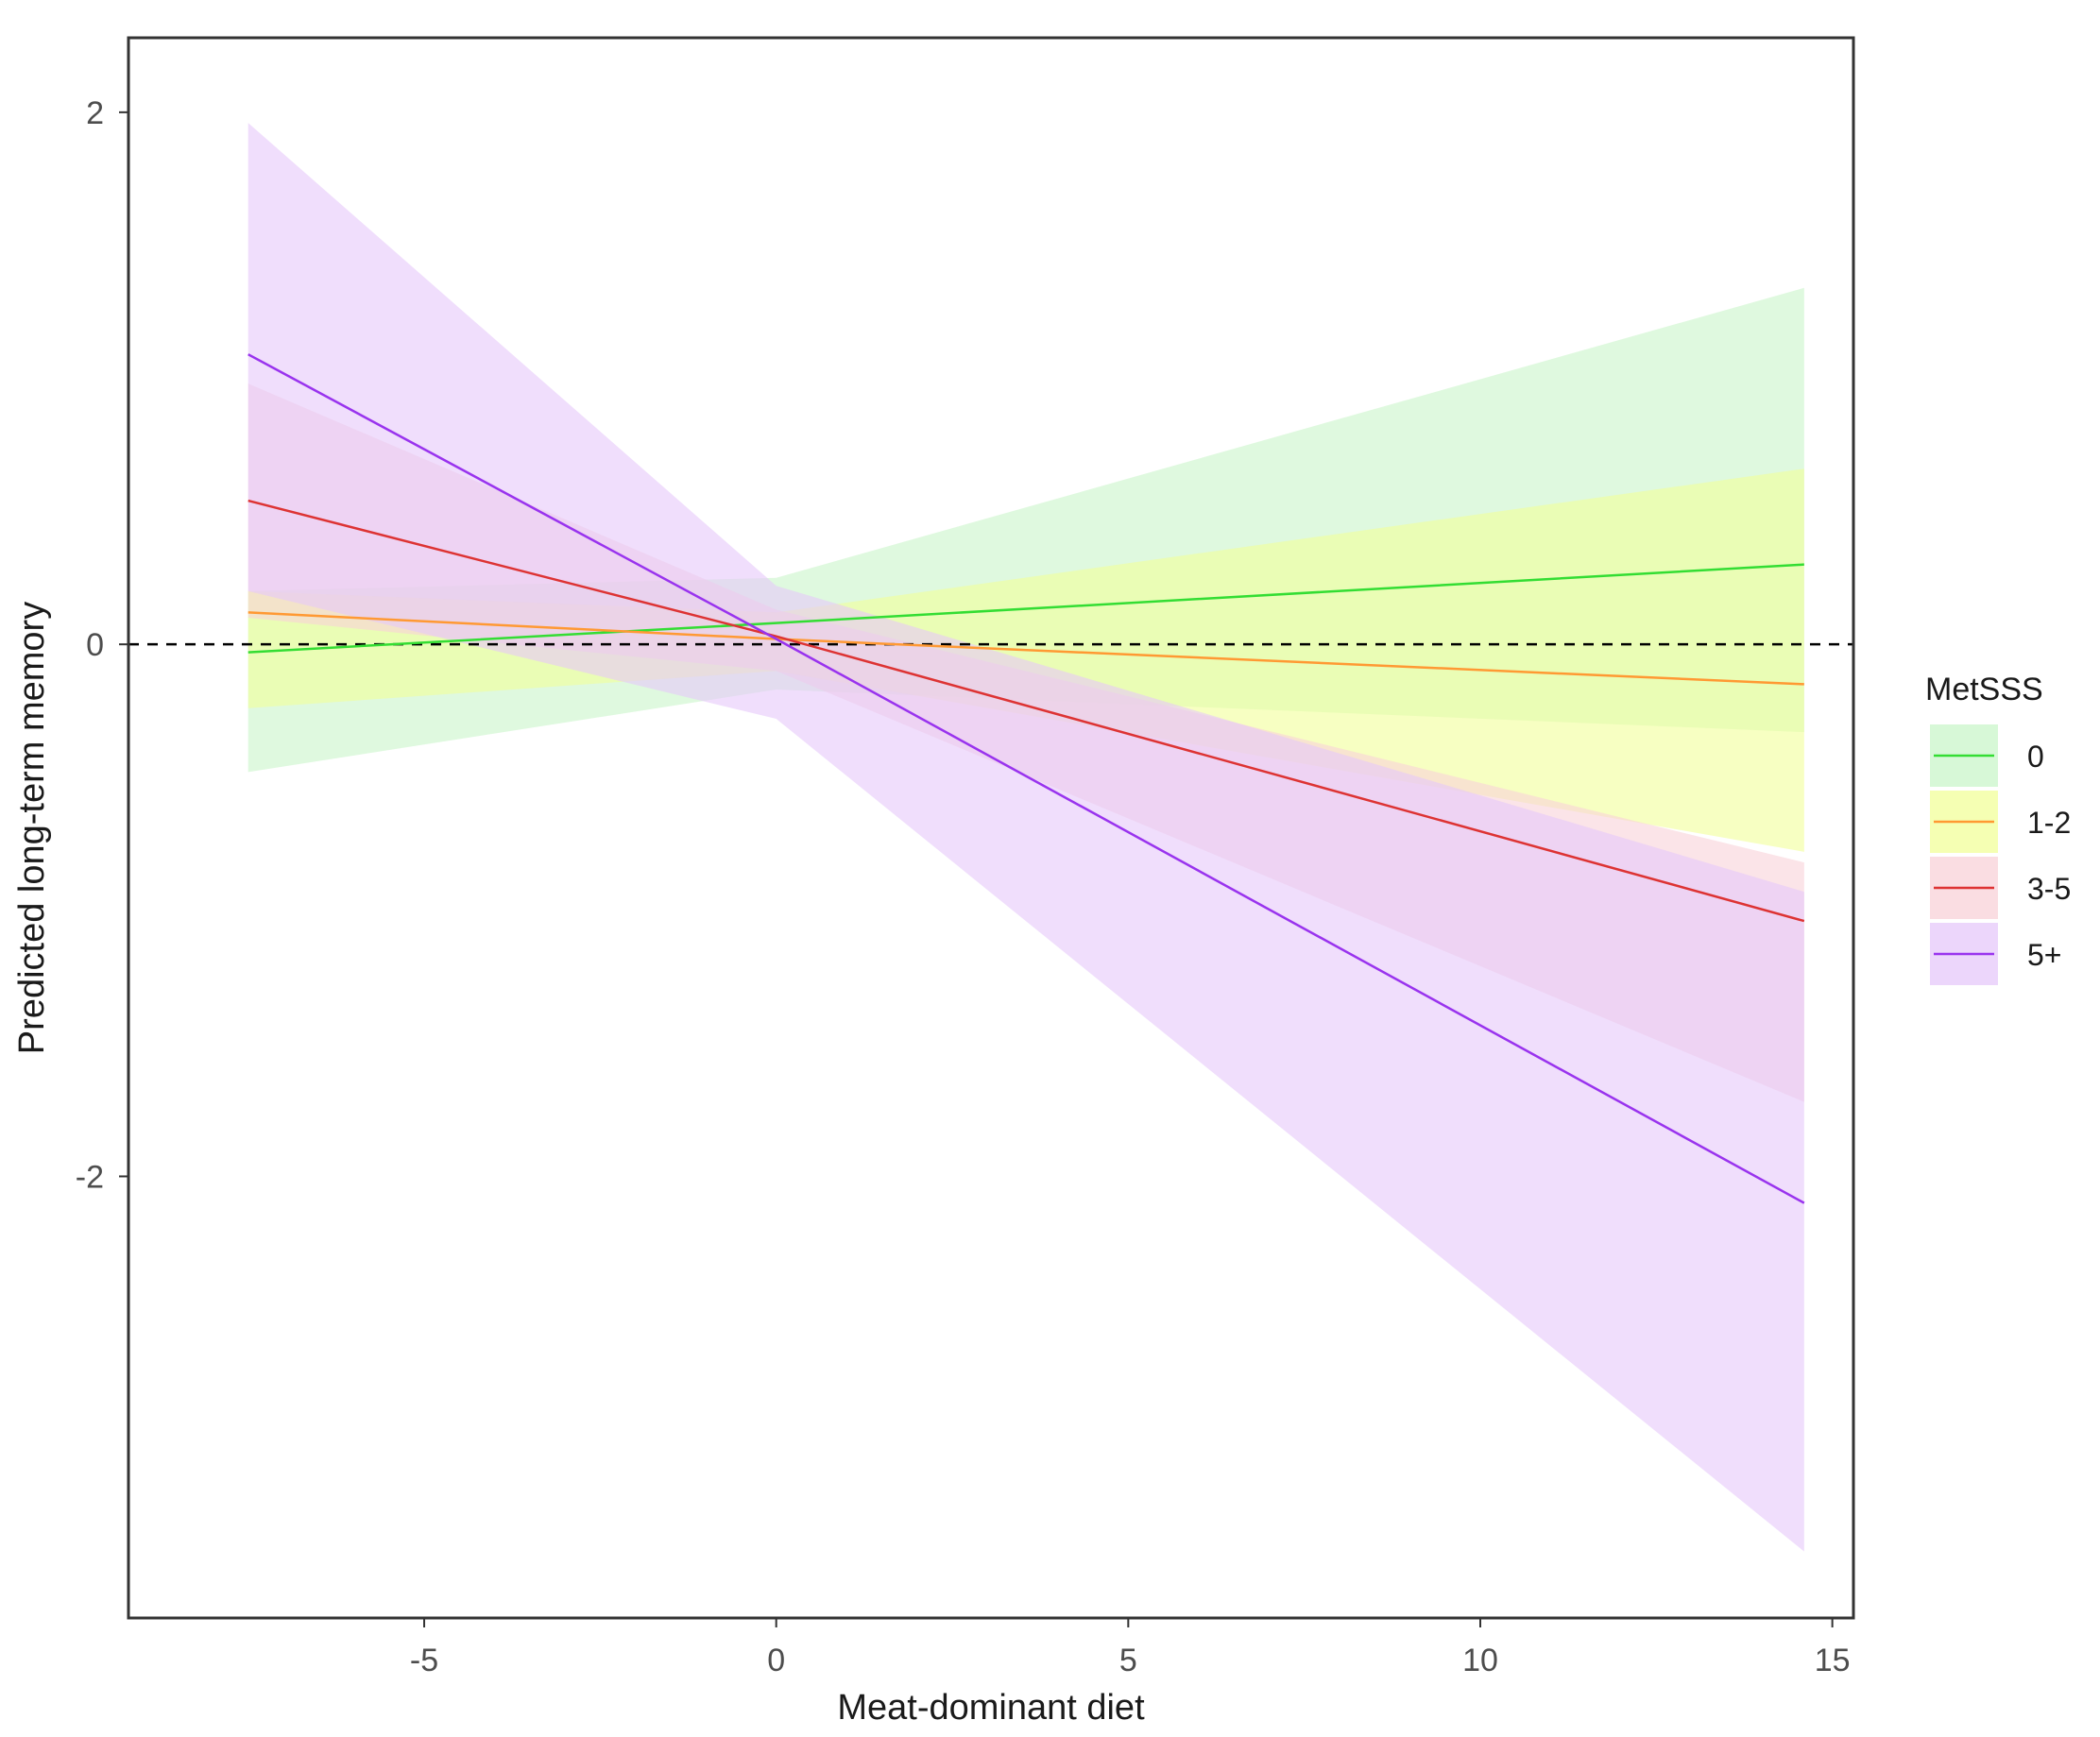 This screenshot has height=1737, width=2100. What do you see at coordinates (1984, 689) in the screenshot?
I see `legend-title: MetSSS` at bounding box center [1984, 689].